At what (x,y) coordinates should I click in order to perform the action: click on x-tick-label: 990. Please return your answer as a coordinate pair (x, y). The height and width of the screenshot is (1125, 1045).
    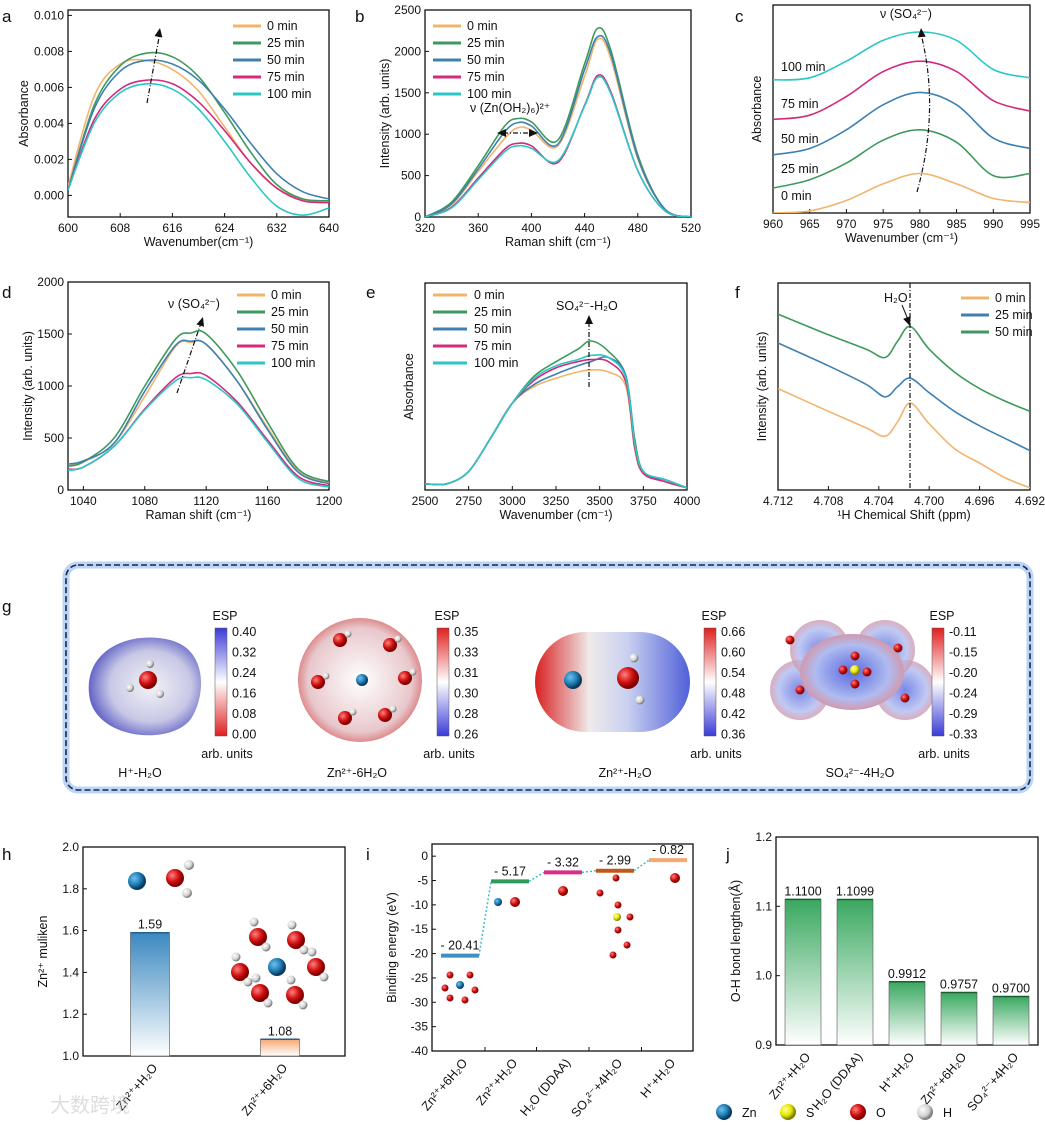
    Looking at the image, I should click on (993, 224).